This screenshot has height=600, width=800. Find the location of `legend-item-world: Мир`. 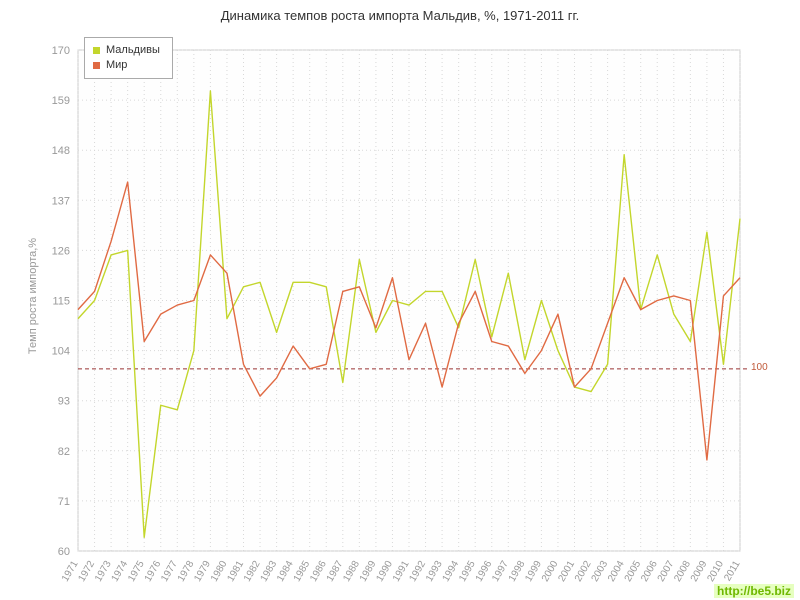

legend-item-world: Мир is located at coordinates (126, 65).